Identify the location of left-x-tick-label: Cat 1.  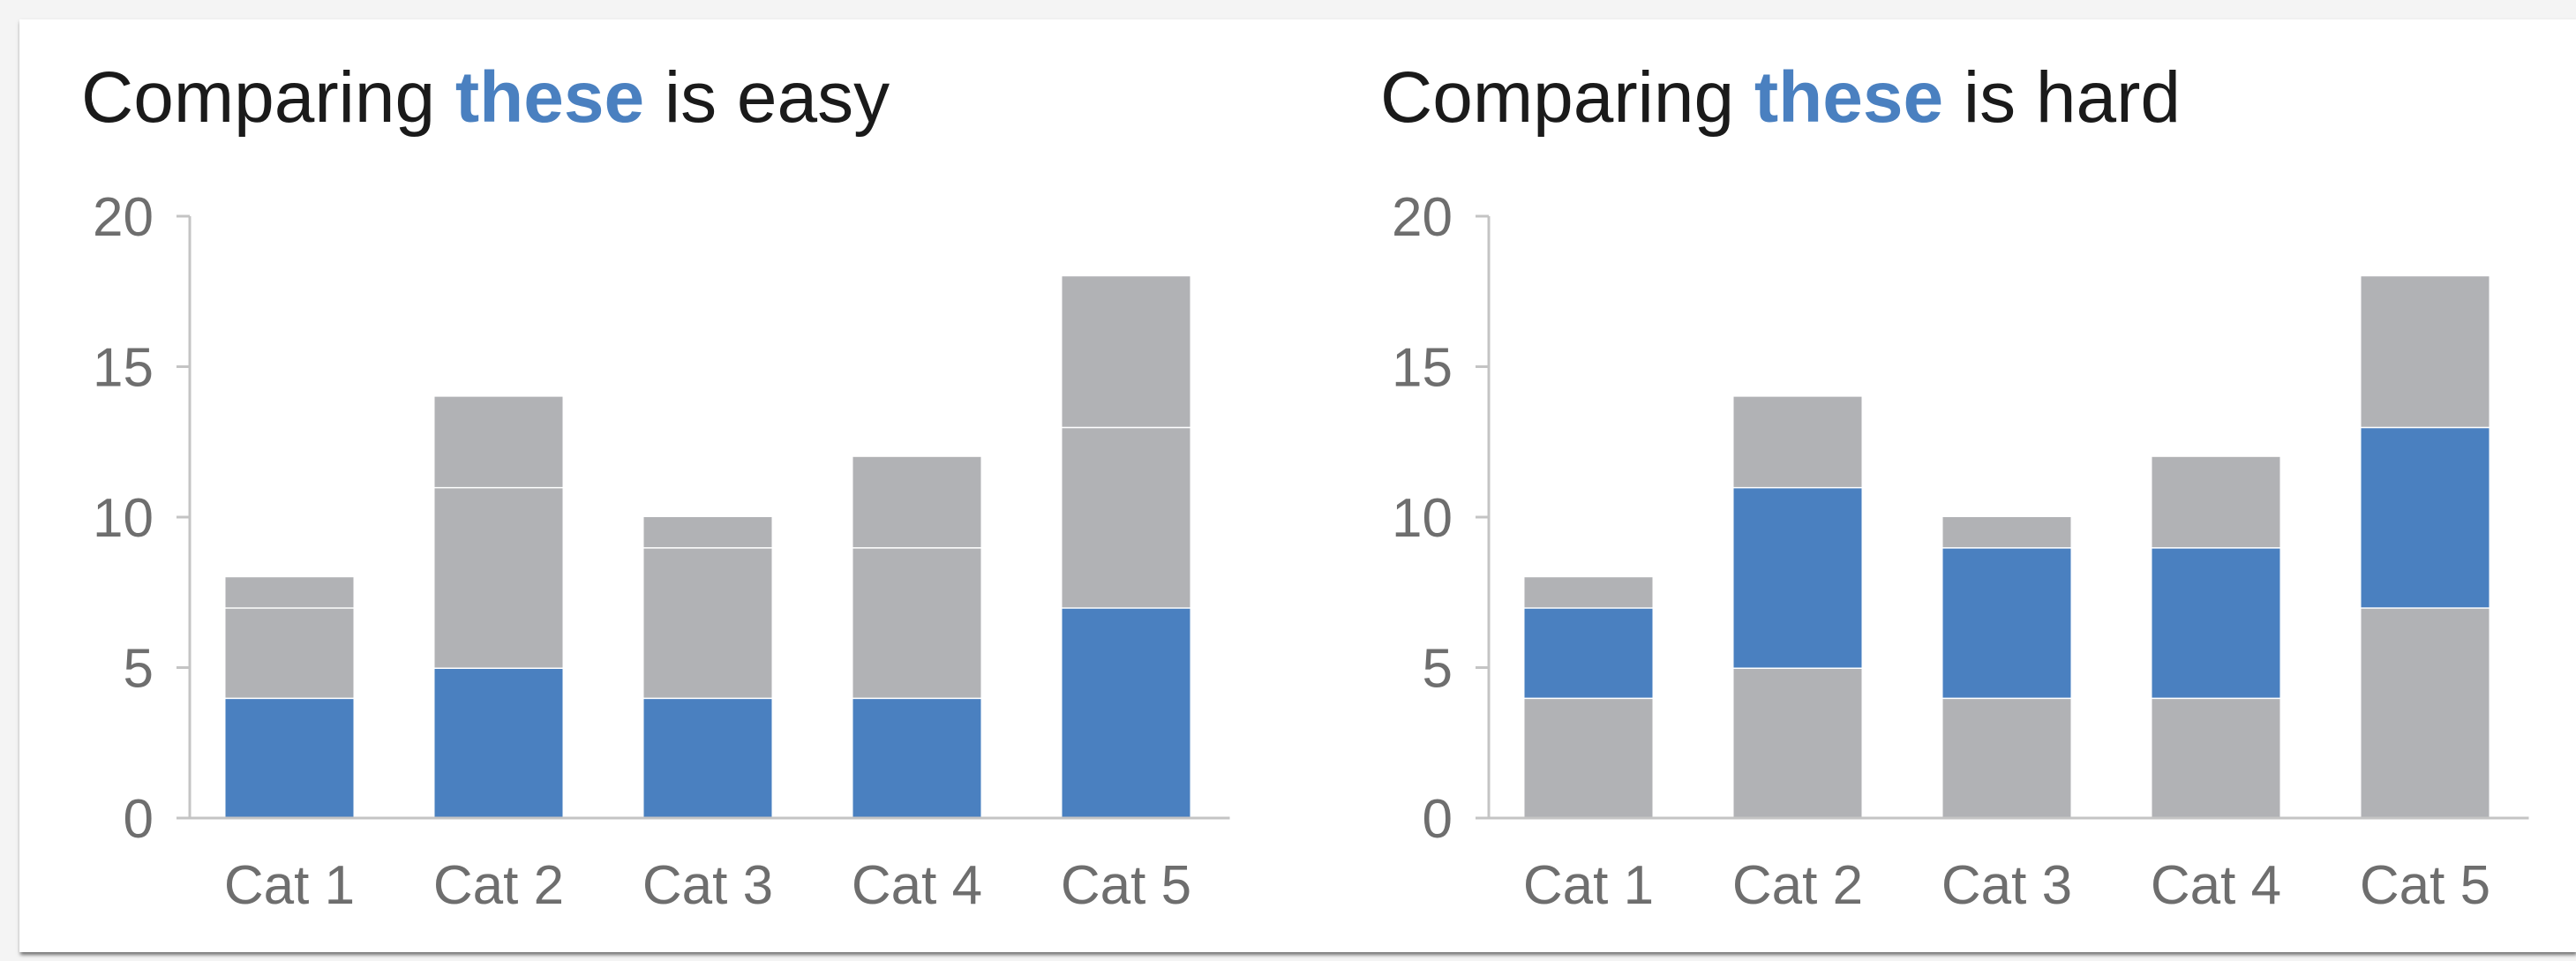
(289, 885).